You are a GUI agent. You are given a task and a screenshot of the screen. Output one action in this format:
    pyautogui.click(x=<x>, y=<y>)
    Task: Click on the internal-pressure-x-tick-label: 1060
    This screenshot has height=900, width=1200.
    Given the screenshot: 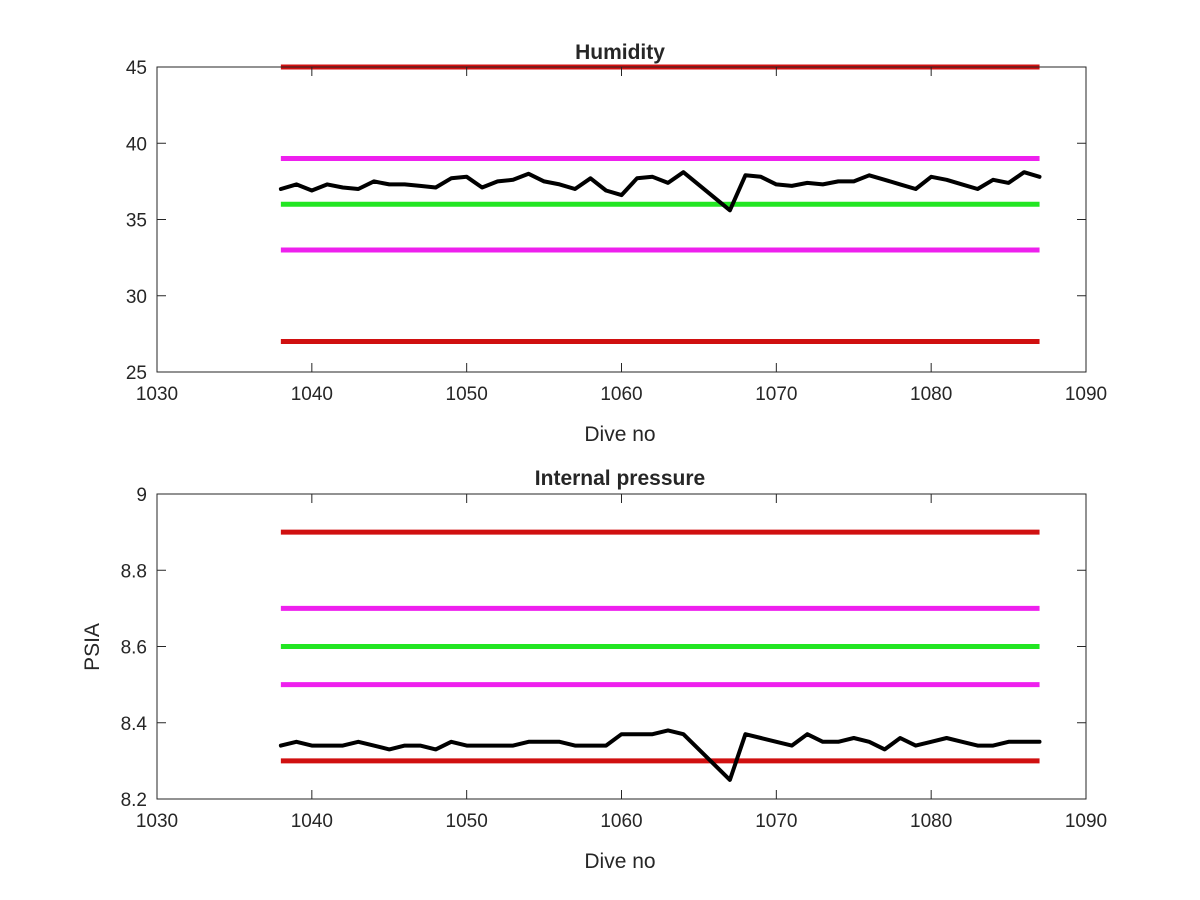 What is the action you would take?
    pyautogui.click(x=621, y=821)
    